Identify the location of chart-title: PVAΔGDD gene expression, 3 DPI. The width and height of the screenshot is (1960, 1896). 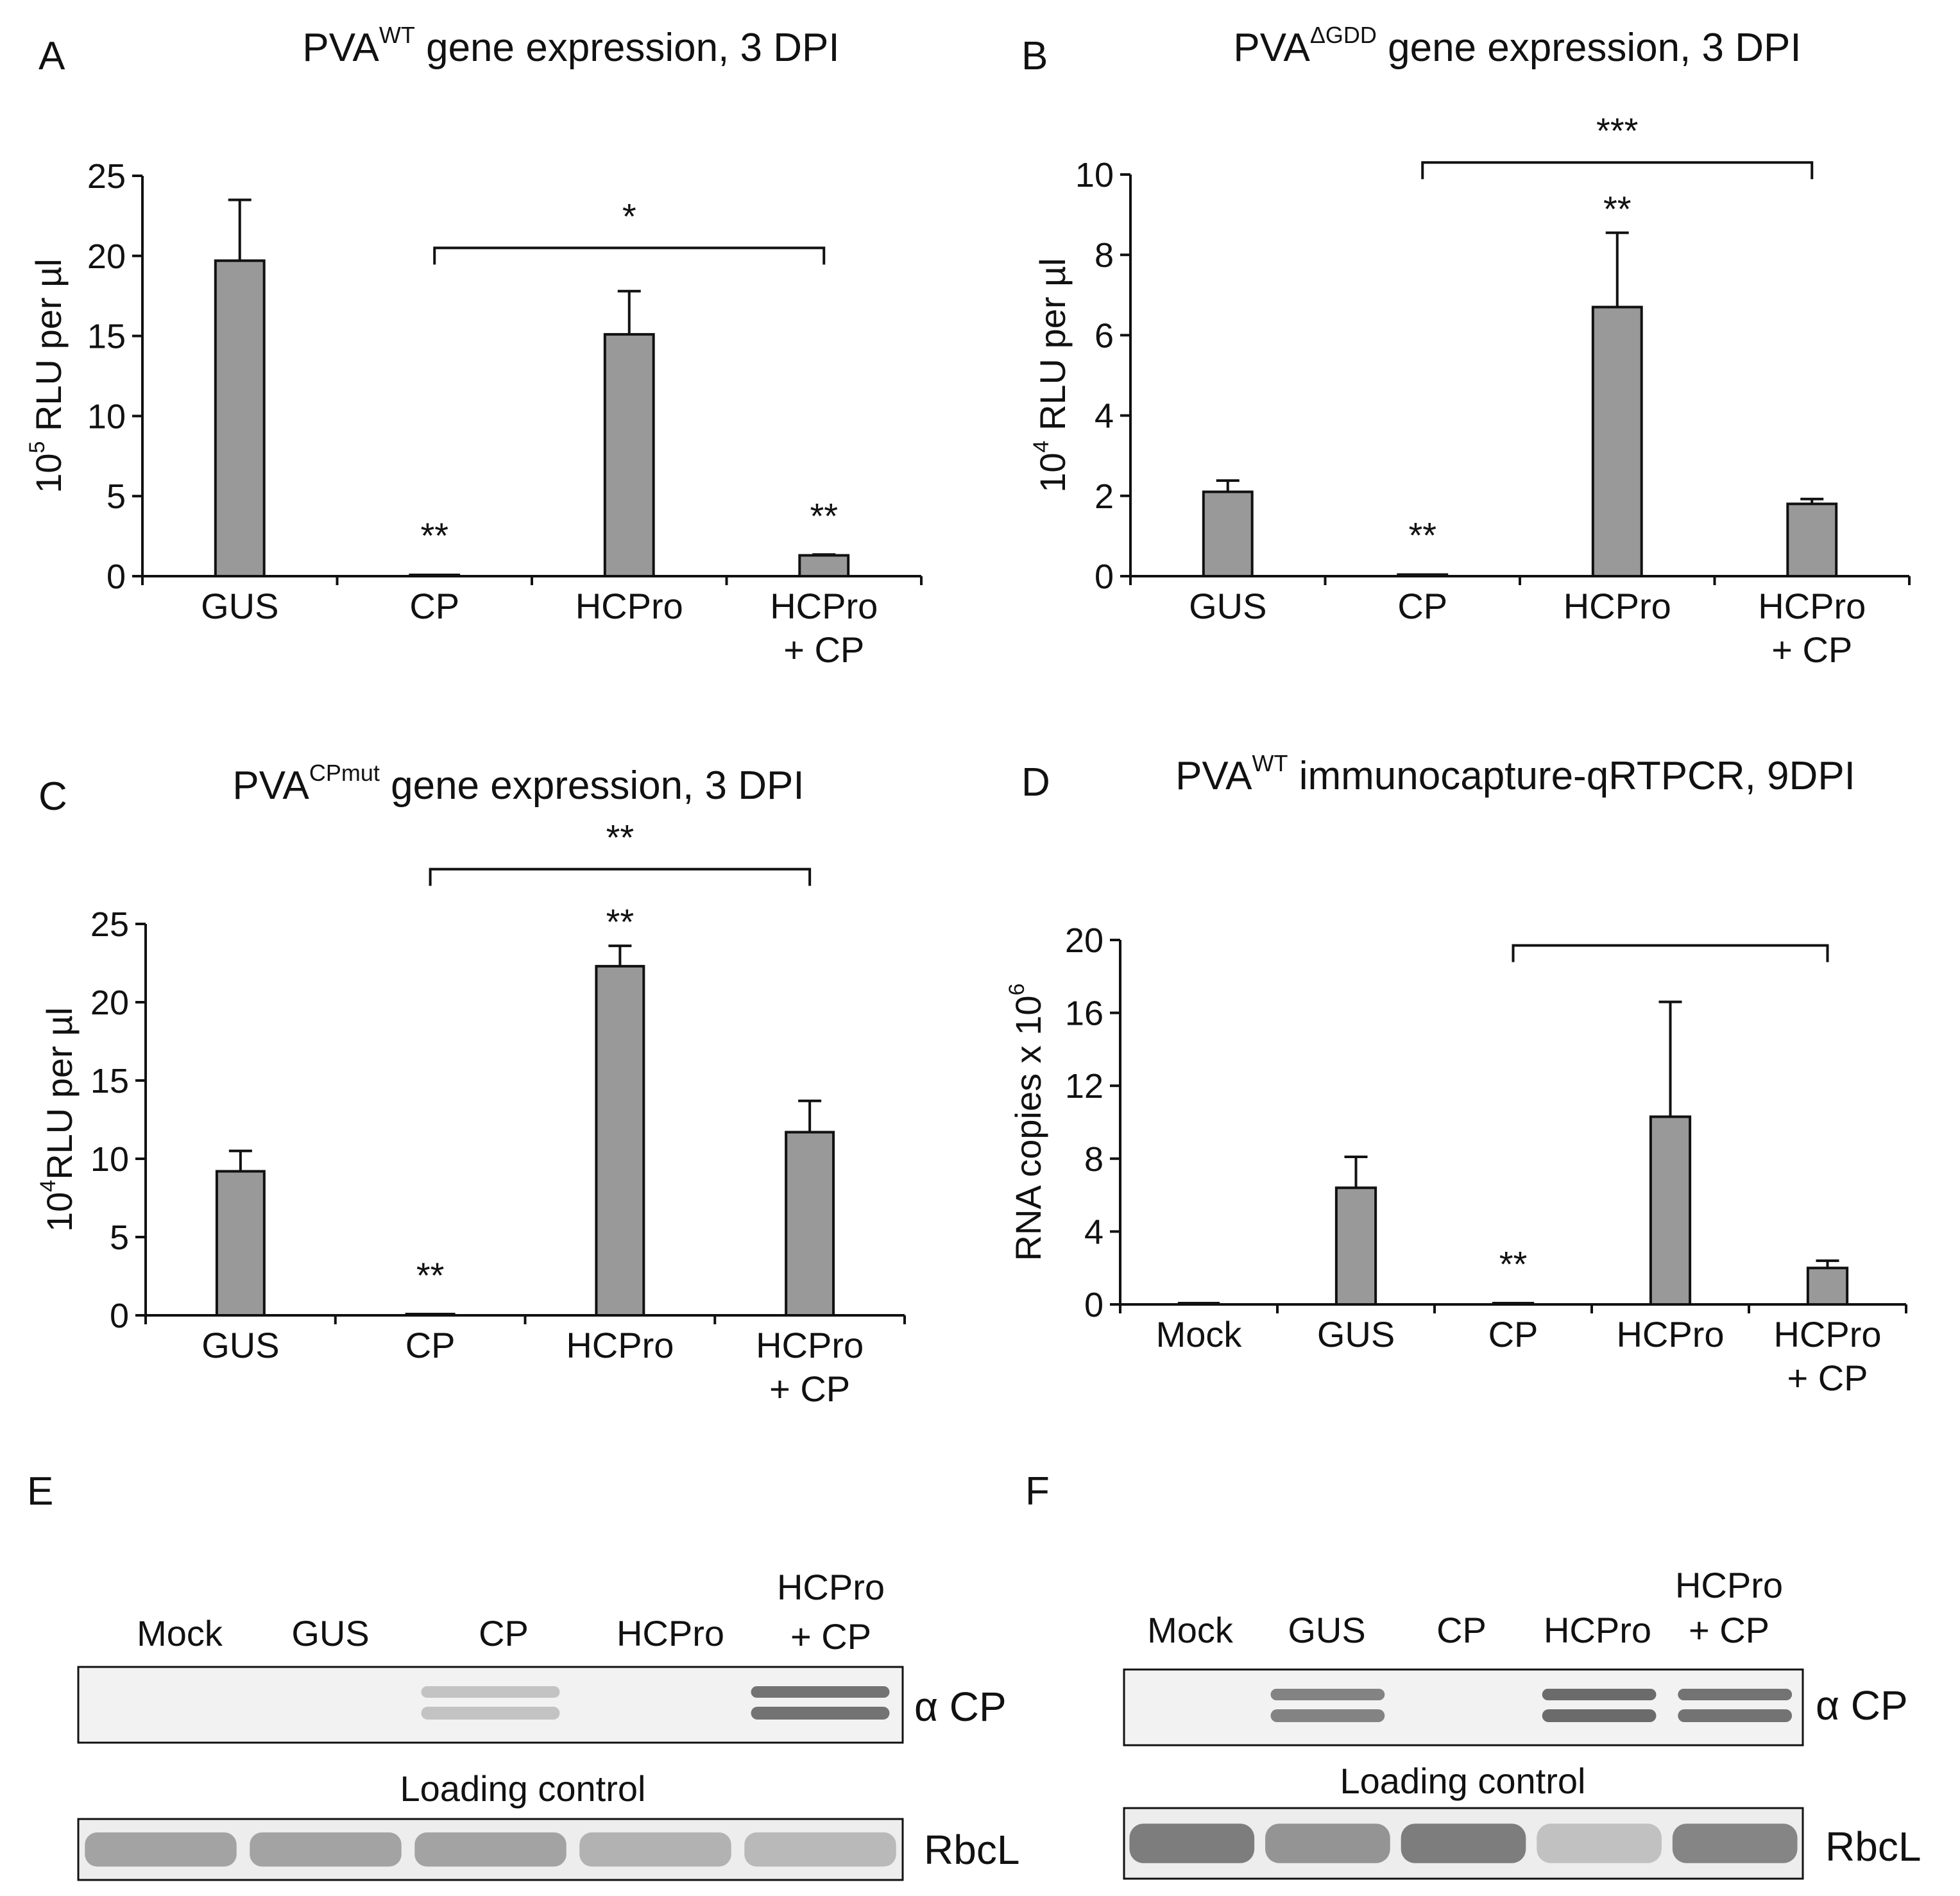
(1517, 46).